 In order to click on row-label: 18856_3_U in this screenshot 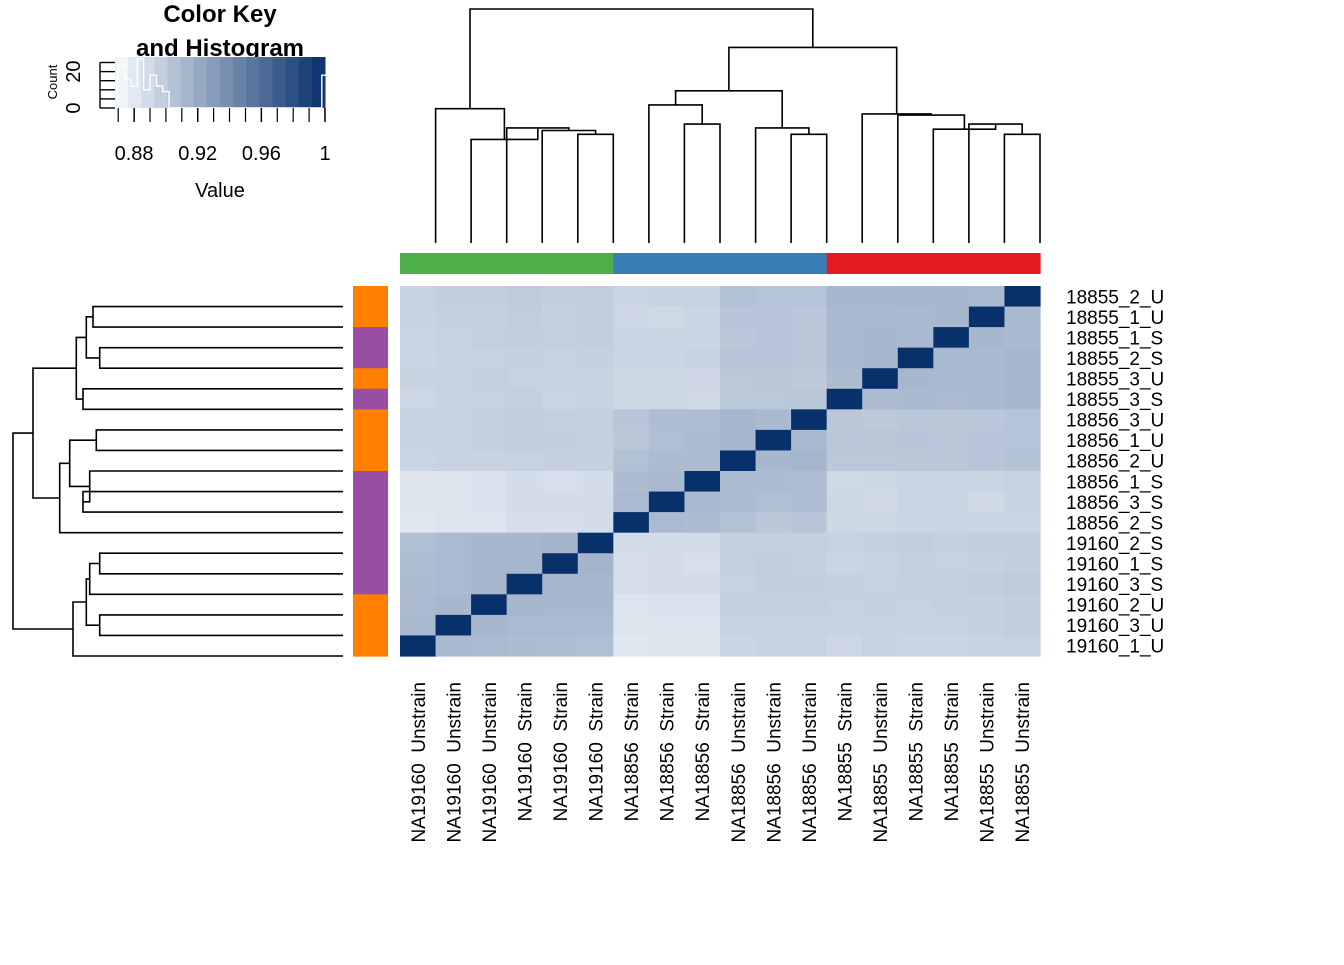, I will do `click(1115, 421)`.